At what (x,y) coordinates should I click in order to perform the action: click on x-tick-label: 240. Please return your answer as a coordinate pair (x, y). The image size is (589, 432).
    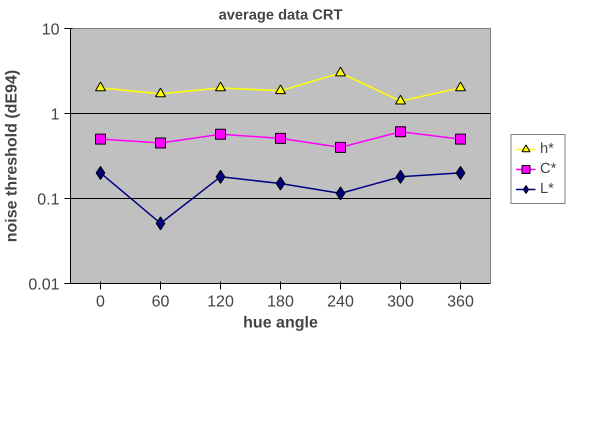
    Looking at the image, I should click on (340, 302).